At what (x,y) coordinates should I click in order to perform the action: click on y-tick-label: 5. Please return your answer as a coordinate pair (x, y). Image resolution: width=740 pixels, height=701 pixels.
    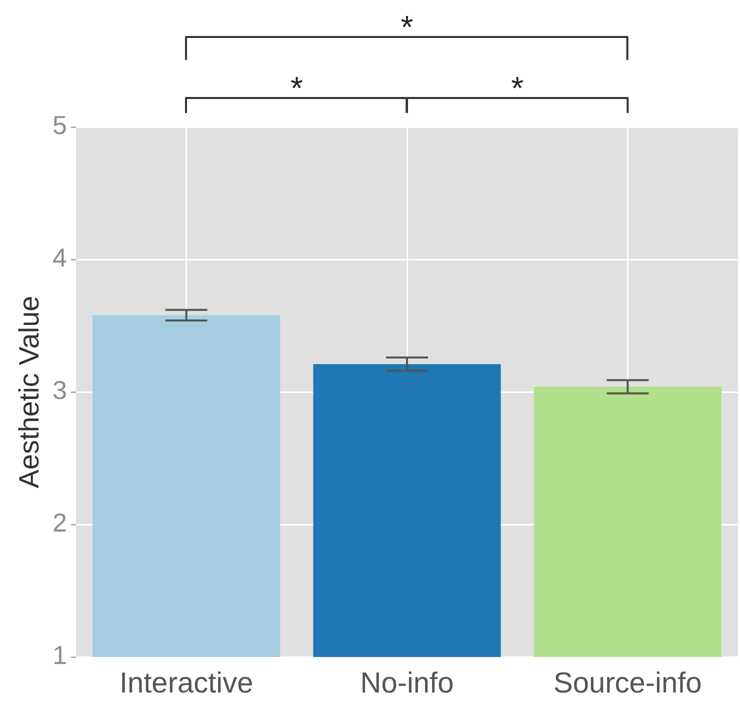
    Looking at the image, I should click on (59, 125).